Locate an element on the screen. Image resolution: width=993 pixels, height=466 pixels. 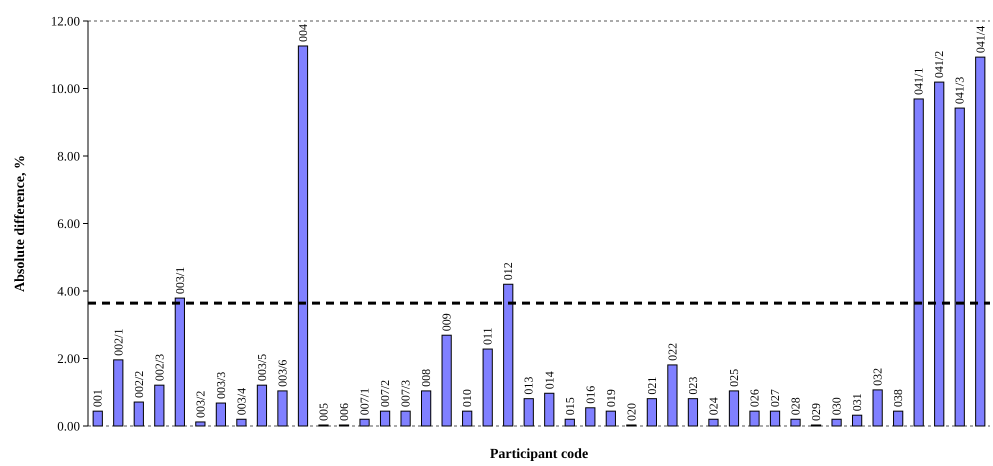
x-tick-label: 016 is located at coordinates (590, 395).